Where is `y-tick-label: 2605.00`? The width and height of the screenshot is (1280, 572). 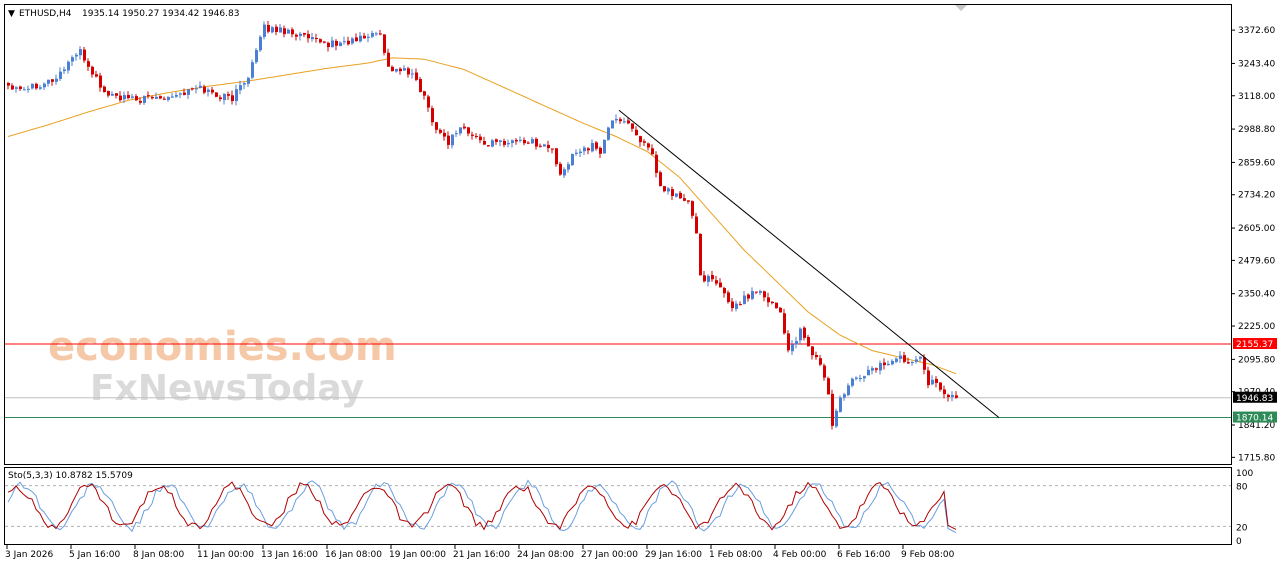 y-tick-label: 2605.00 is located at coordinates (1256, 229).